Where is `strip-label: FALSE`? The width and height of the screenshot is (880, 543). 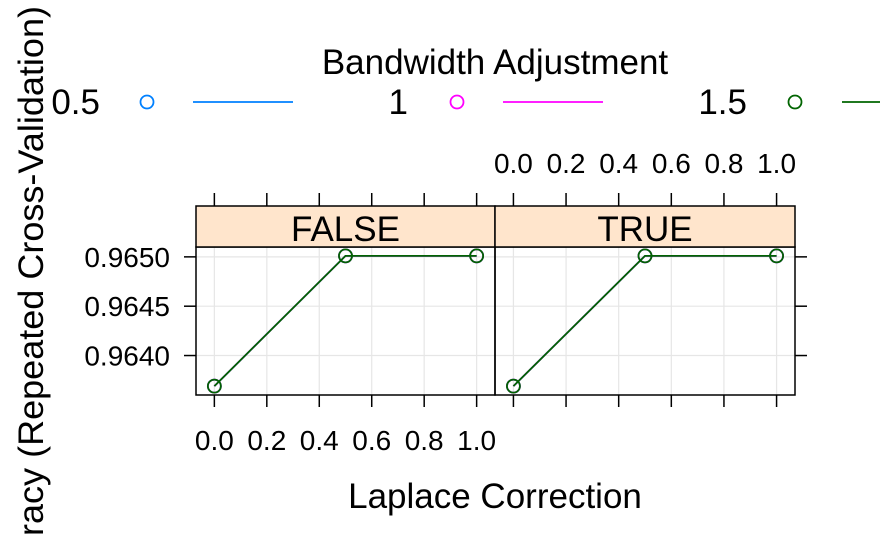
strip-label: FALSE is located at coordinates (345, 229).